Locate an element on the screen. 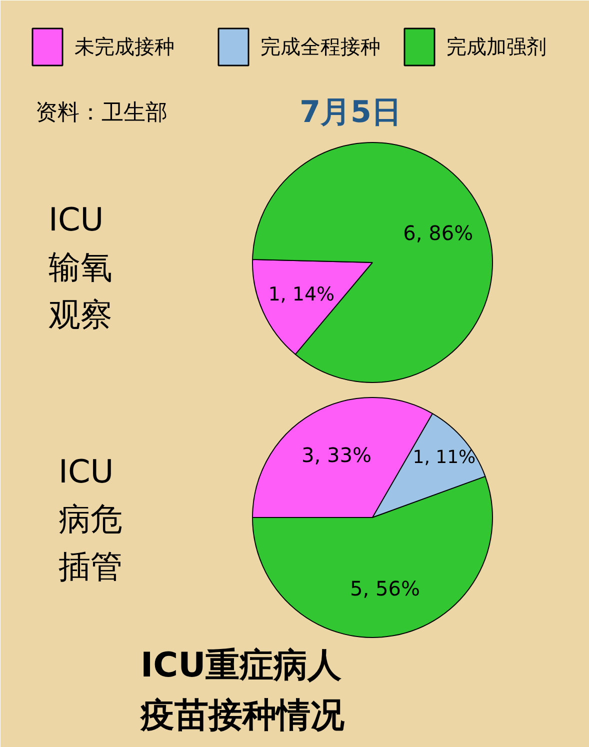  data-label: 6, 86% is located at coordinates (438, 232).